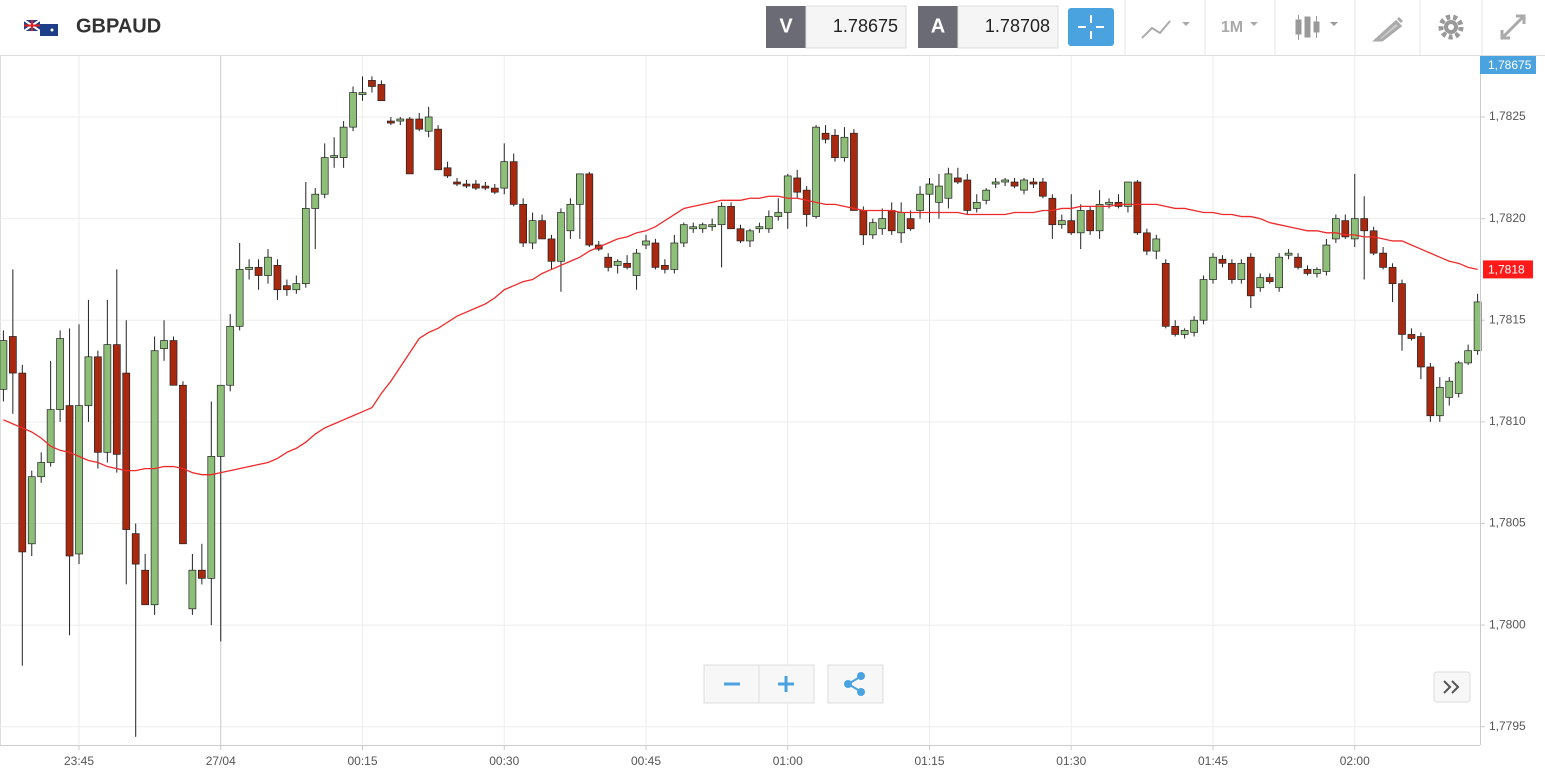 The width and height of the screenshot is (1545, 781). I want to click on x-tick-label: 02:00, so click(1355, 761).